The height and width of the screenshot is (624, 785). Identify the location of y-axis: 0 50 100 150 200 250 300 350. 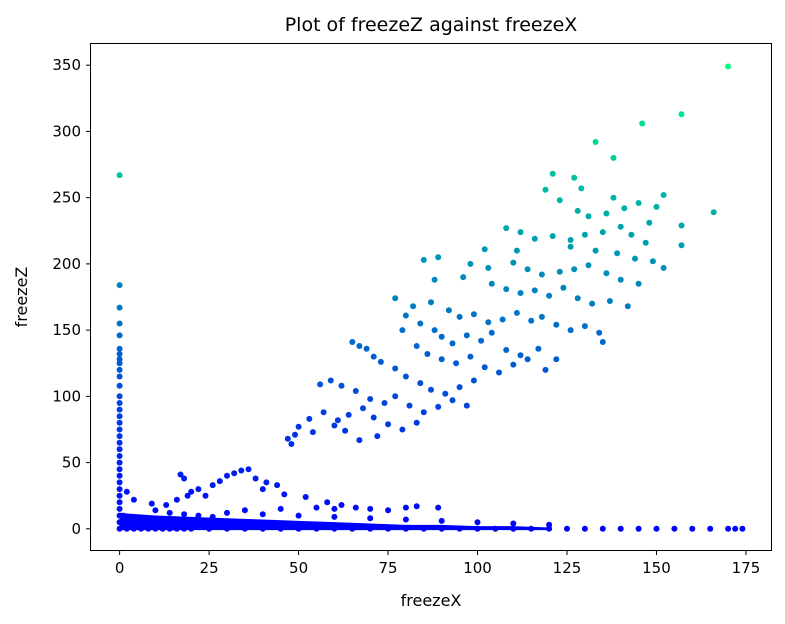
(71, 297).